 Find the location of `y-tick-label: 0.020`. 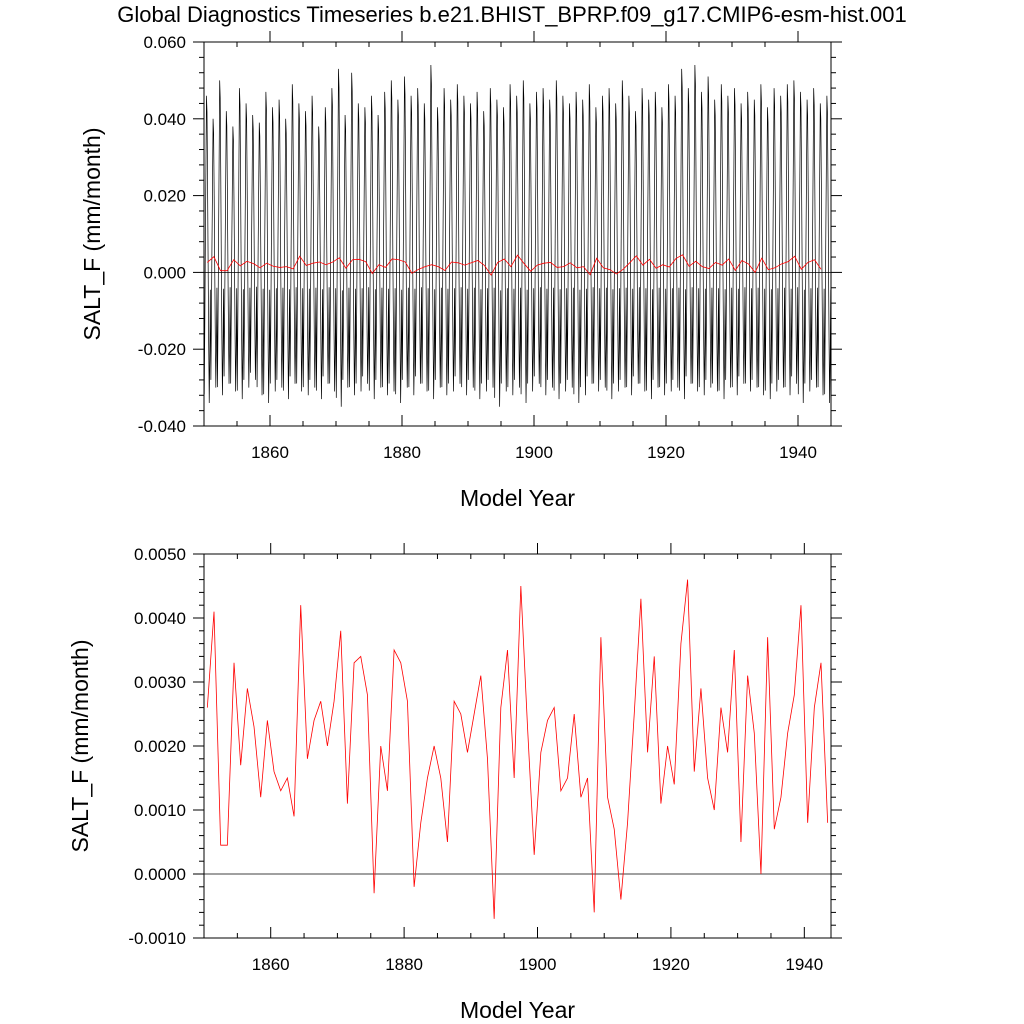

y-tick-label: 0.020 is located at coordinates (164, 196).